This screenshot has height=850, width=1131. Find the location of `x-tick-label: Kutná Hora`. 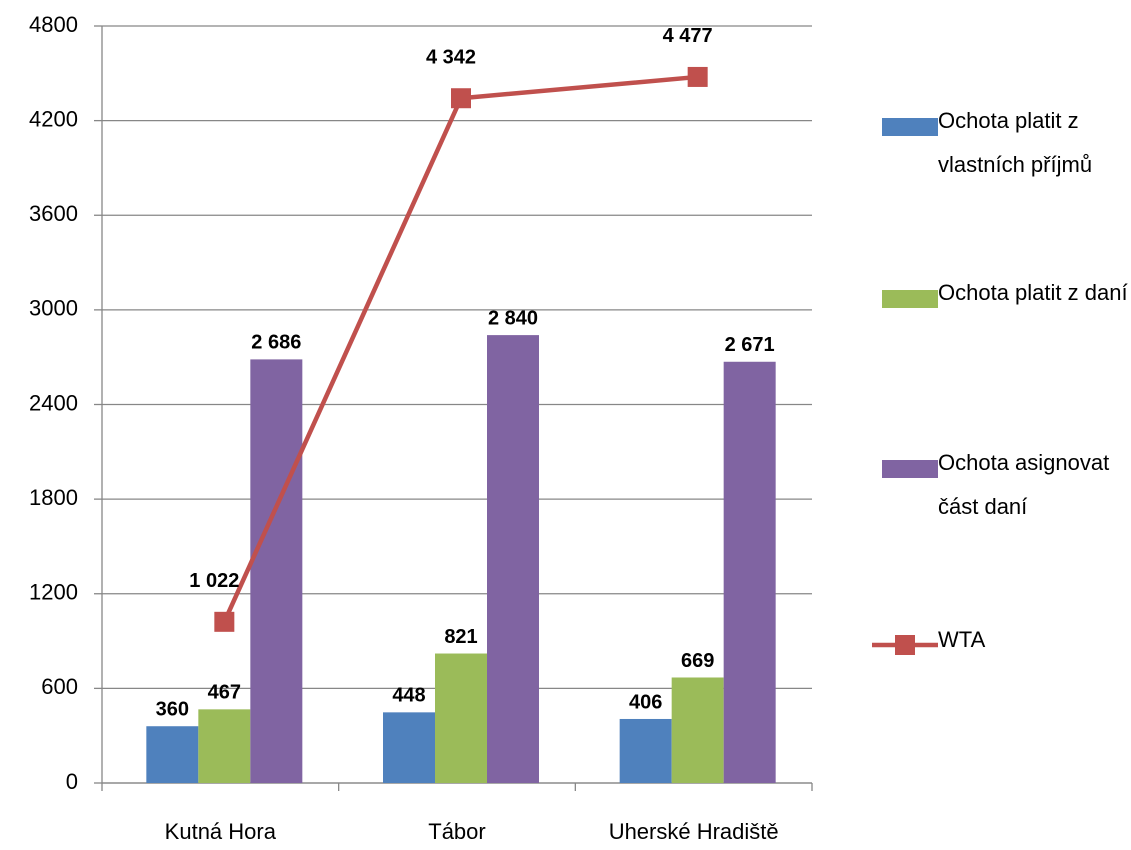

x-tick-label: Kutná Hora is located at coordinates (221, 831).